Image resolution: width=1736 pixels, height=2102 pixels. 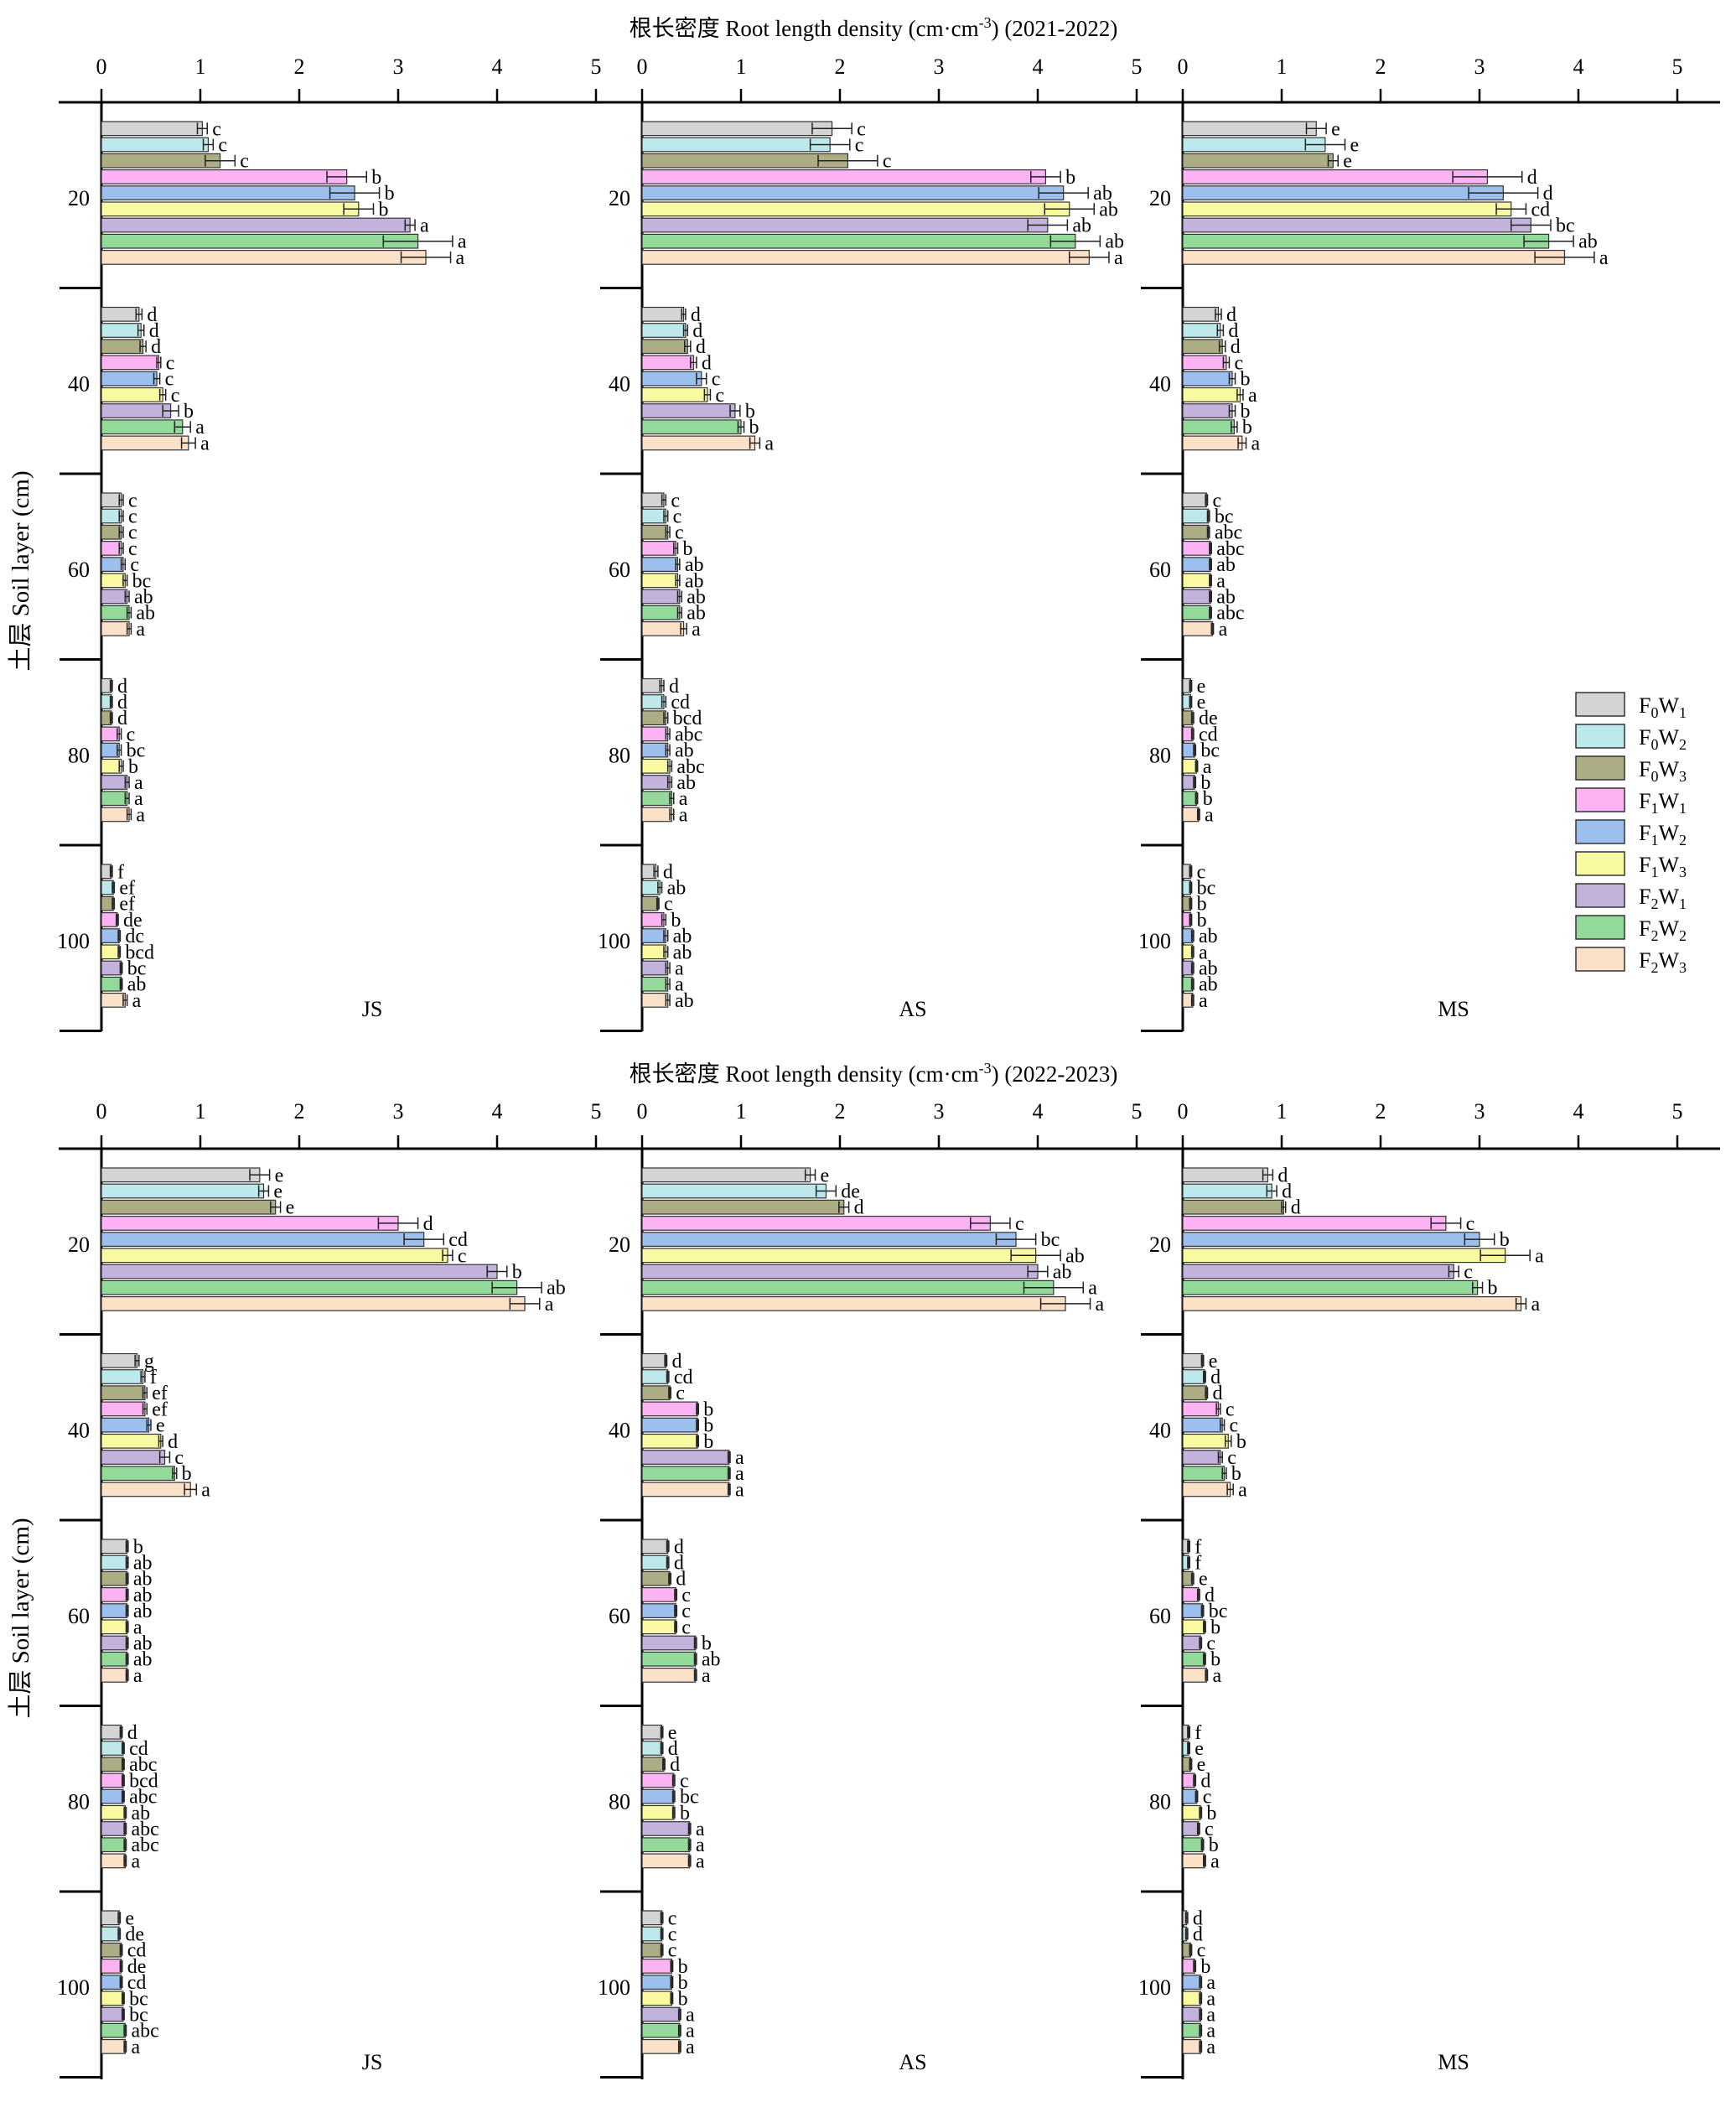 I want to click on x-tick-label: 4, so click(x=1578, y=1111).